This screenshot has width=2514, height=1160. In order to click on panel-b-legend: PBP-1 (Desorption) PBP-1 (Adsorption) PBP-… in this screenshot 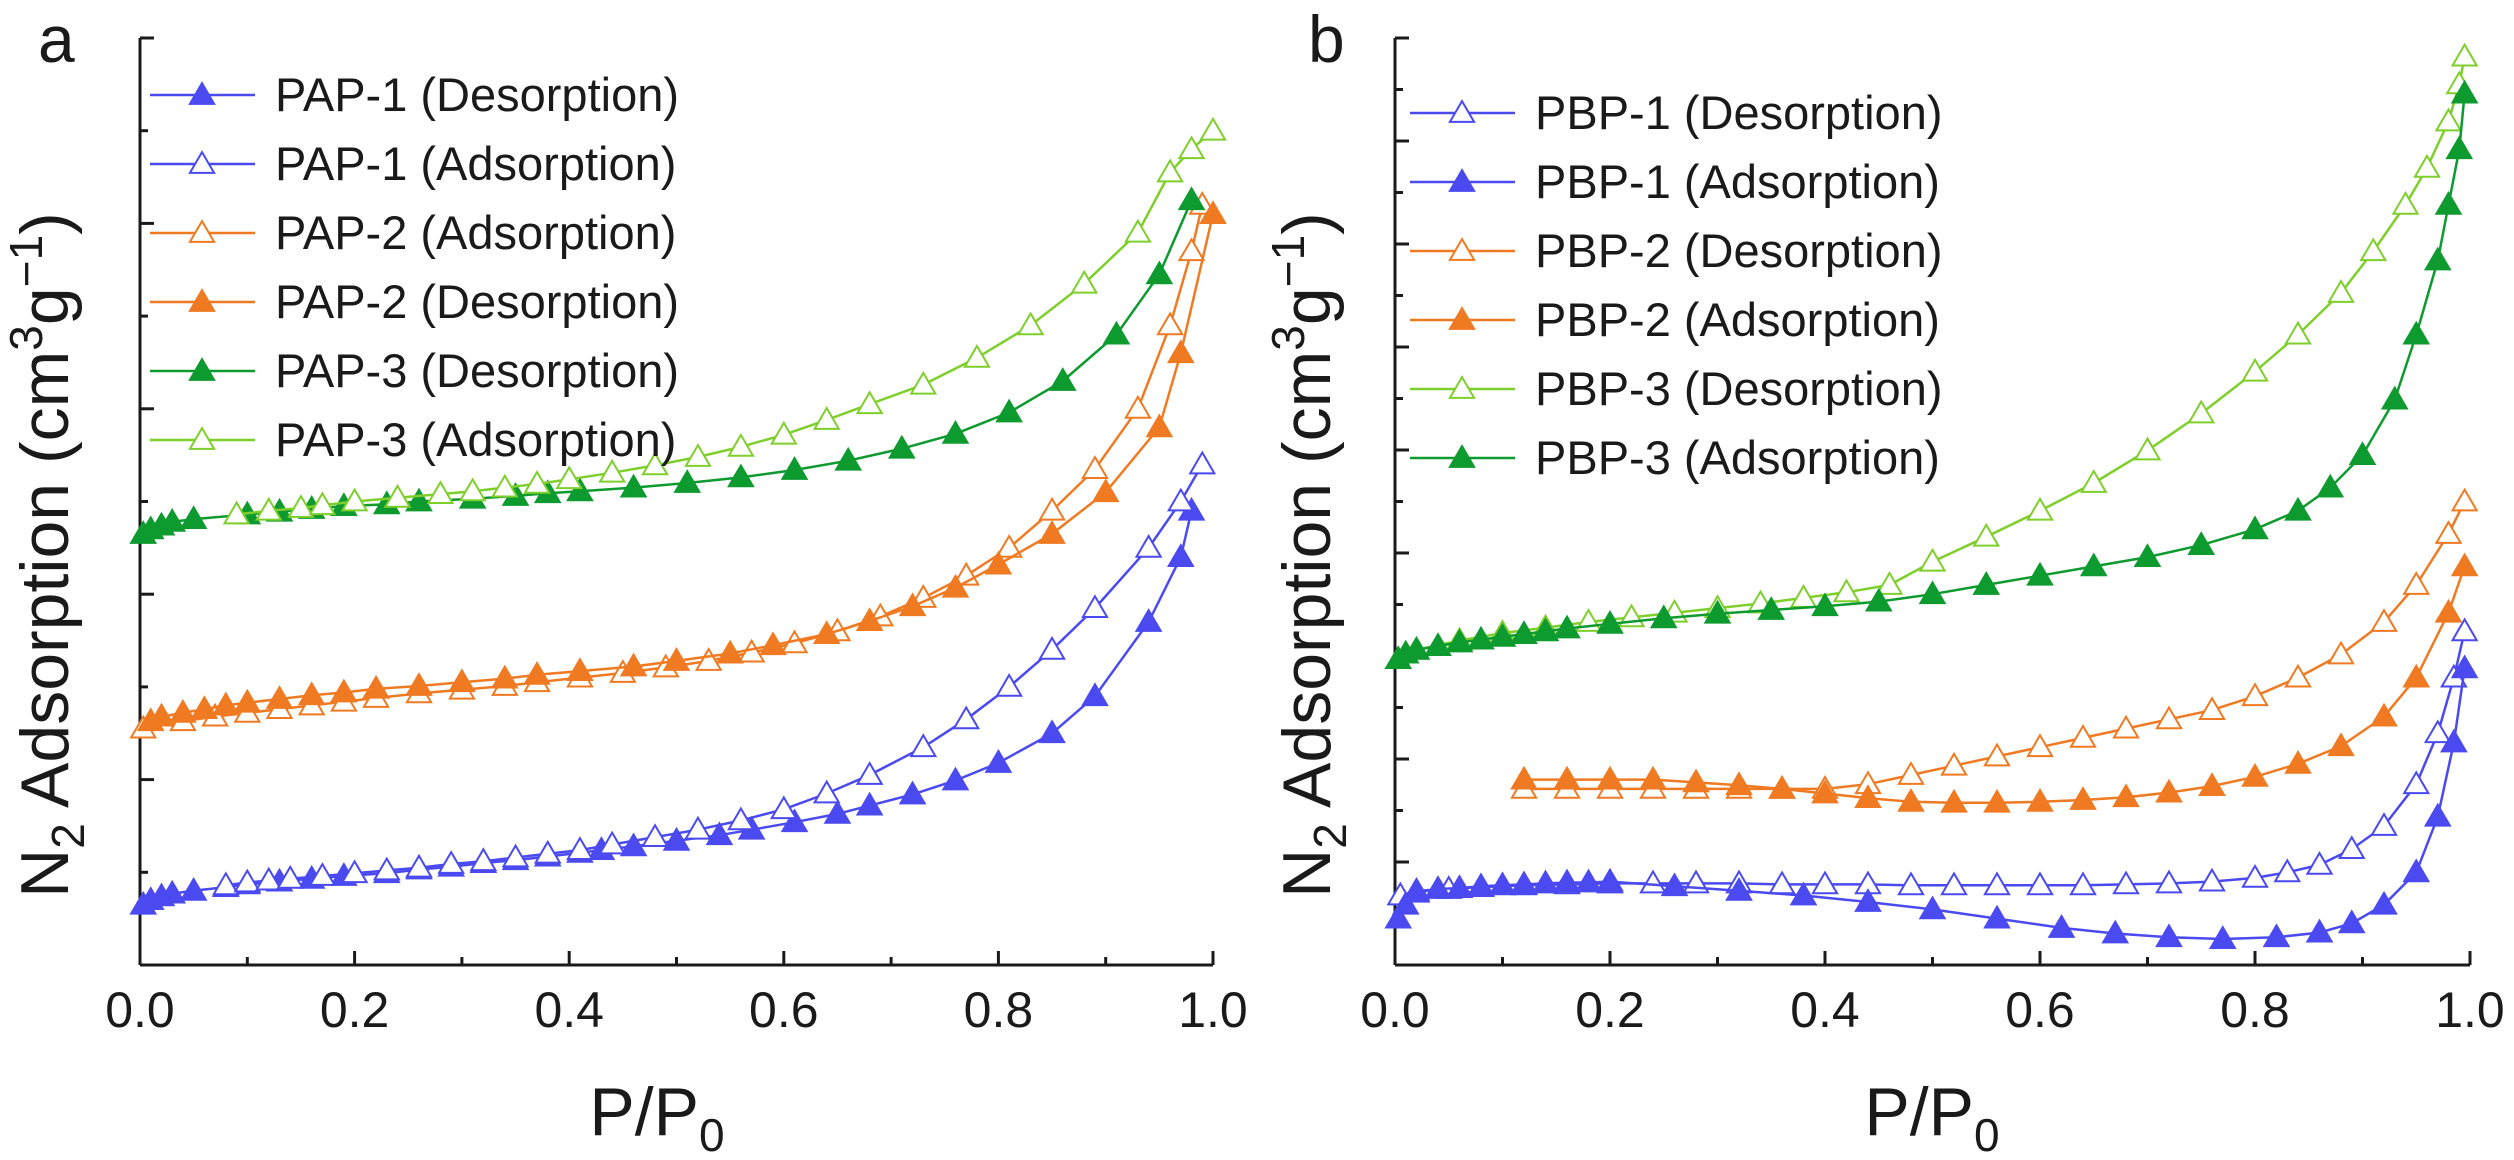, I will do `click(1676, 285)`.